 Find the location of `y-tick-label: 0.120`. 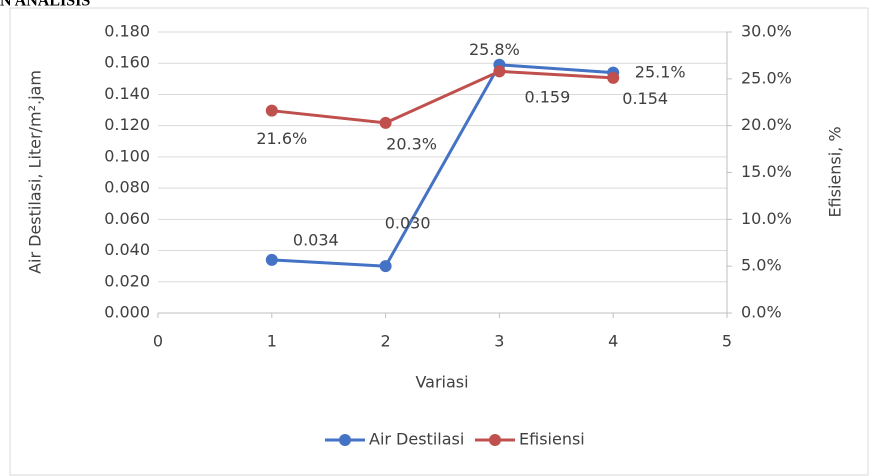

y-tick-label: 0.120 is located at coordinates (127, 124).